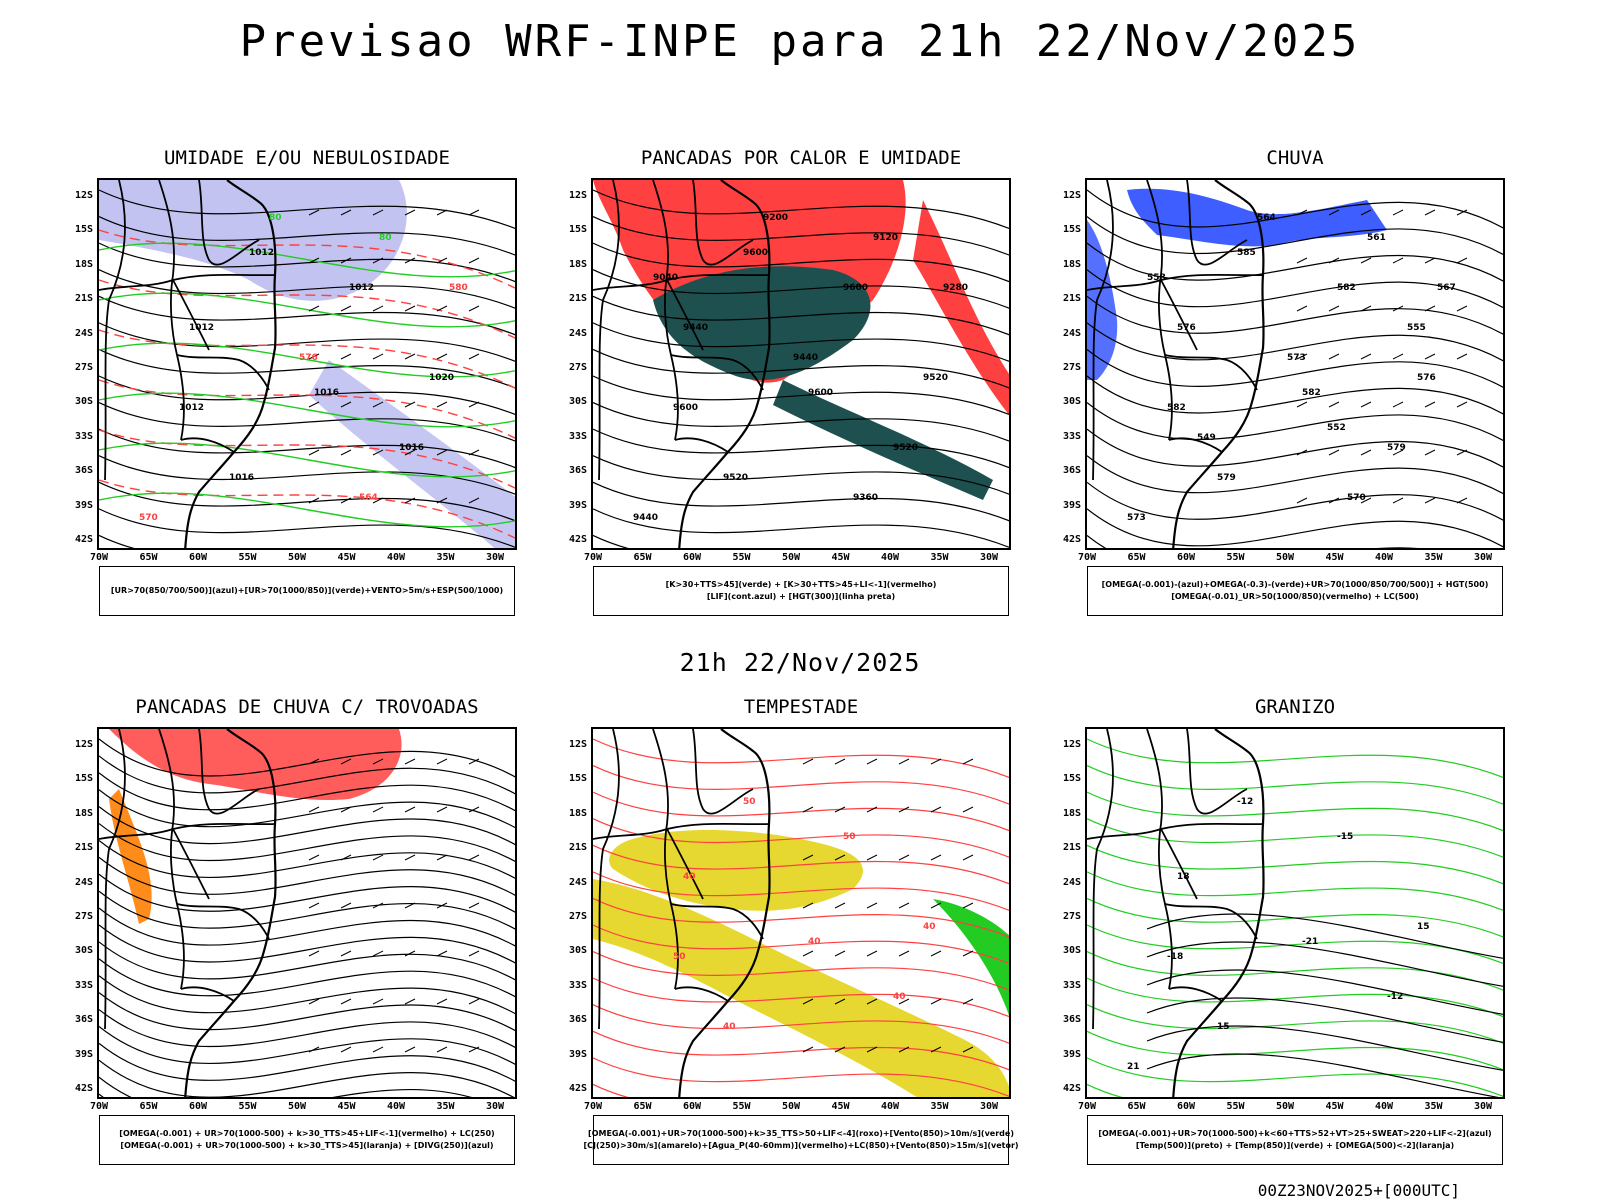 The height and width of the screenshot is (1200, 1600). I want to click on lat-tick-label: 39S, so click(83, 1054).